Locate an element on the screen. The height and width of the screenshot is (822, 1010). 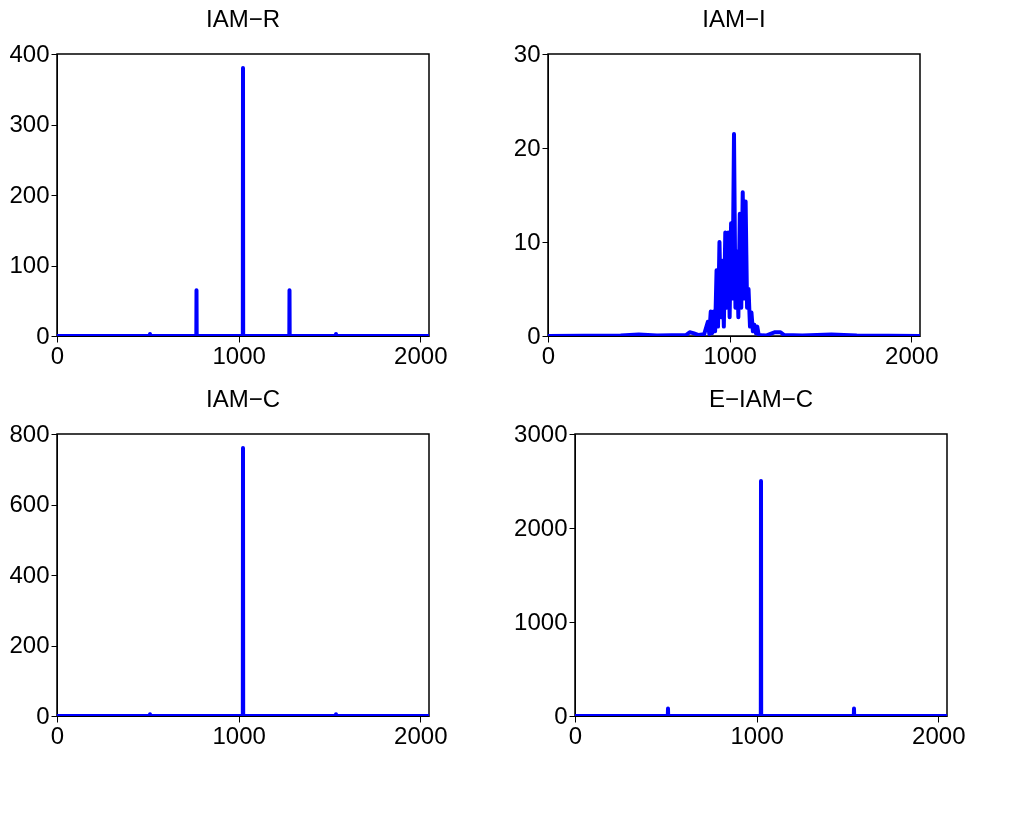
chart-title: IAM−C is located at coordinates (243, 398).